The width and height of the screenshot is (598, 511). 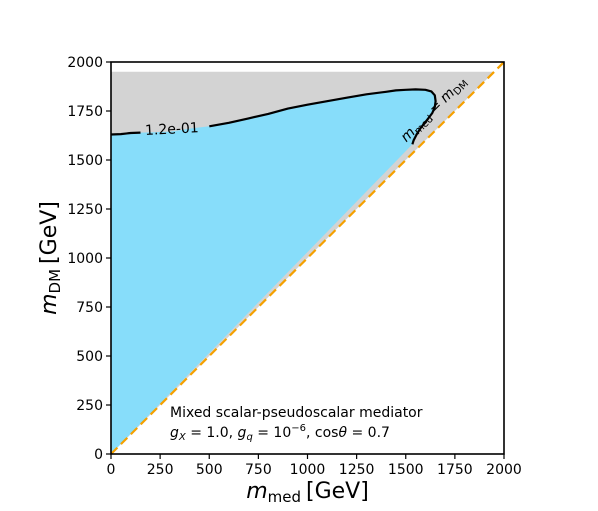 I want to click on x-tick-label: 500, so click(x=209, y=470).